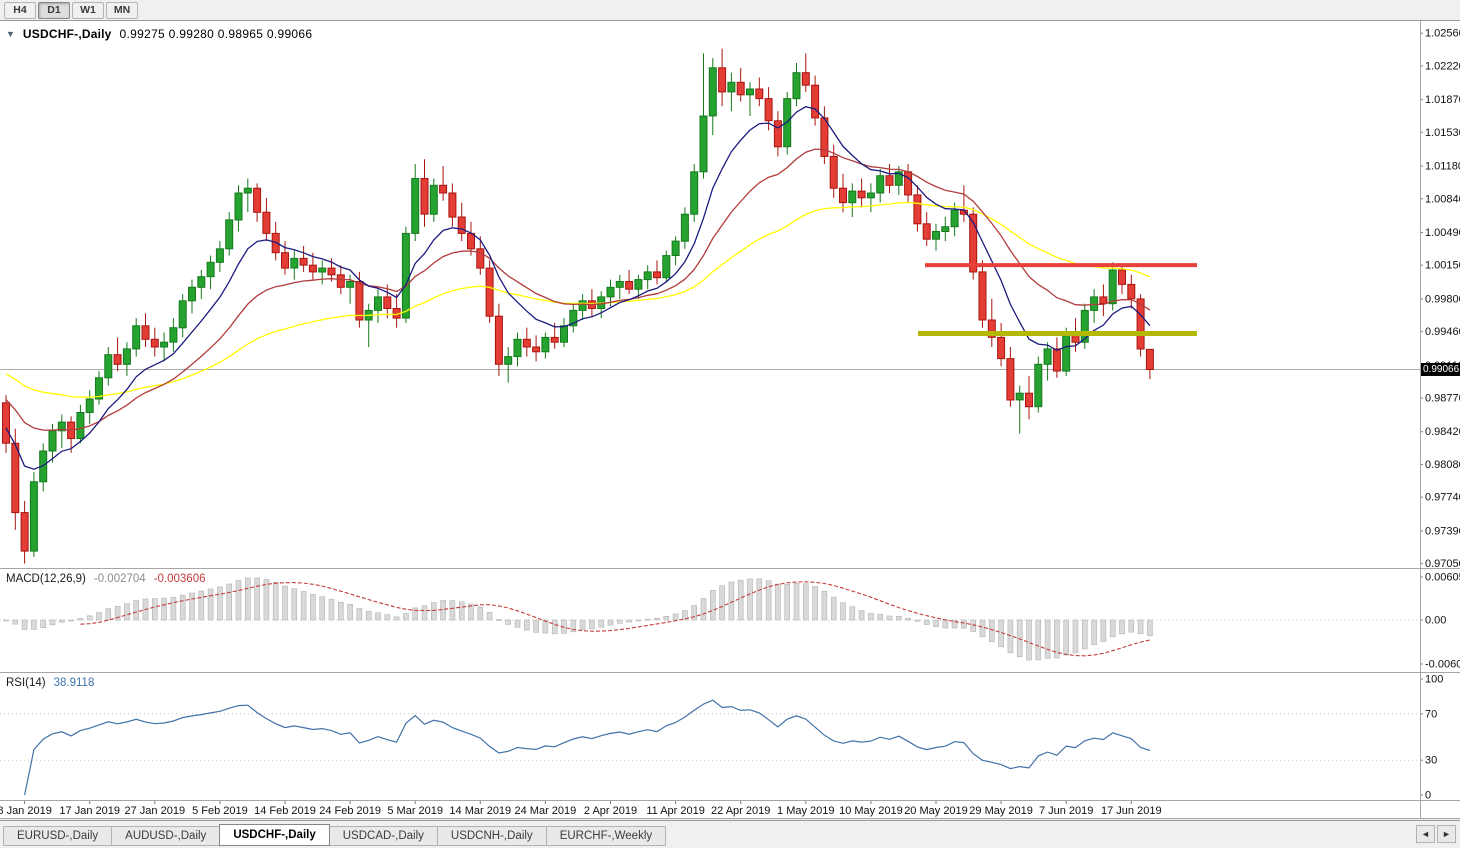 The image size is (1460, 848). I want to click on macd-main-value: -0.002704, so click(119, 579).